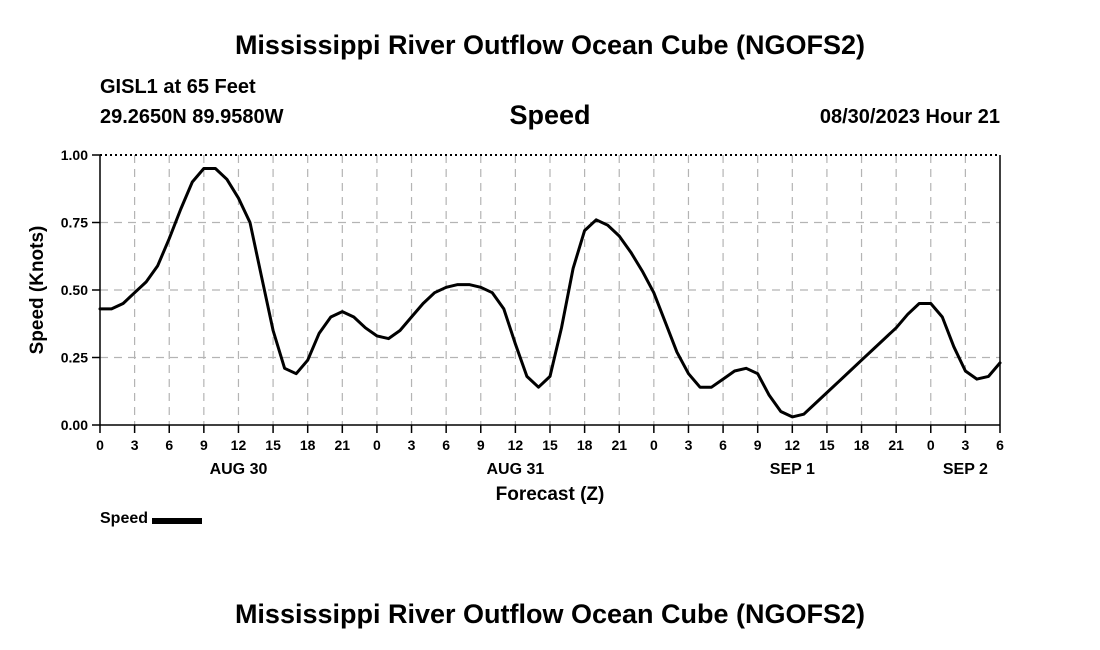 The image size is (1100, 650). What do you see at coordinates (74, 425) in the screenshot?
I see `y-tick-label: 0.00` at bounding box center [74, 425].